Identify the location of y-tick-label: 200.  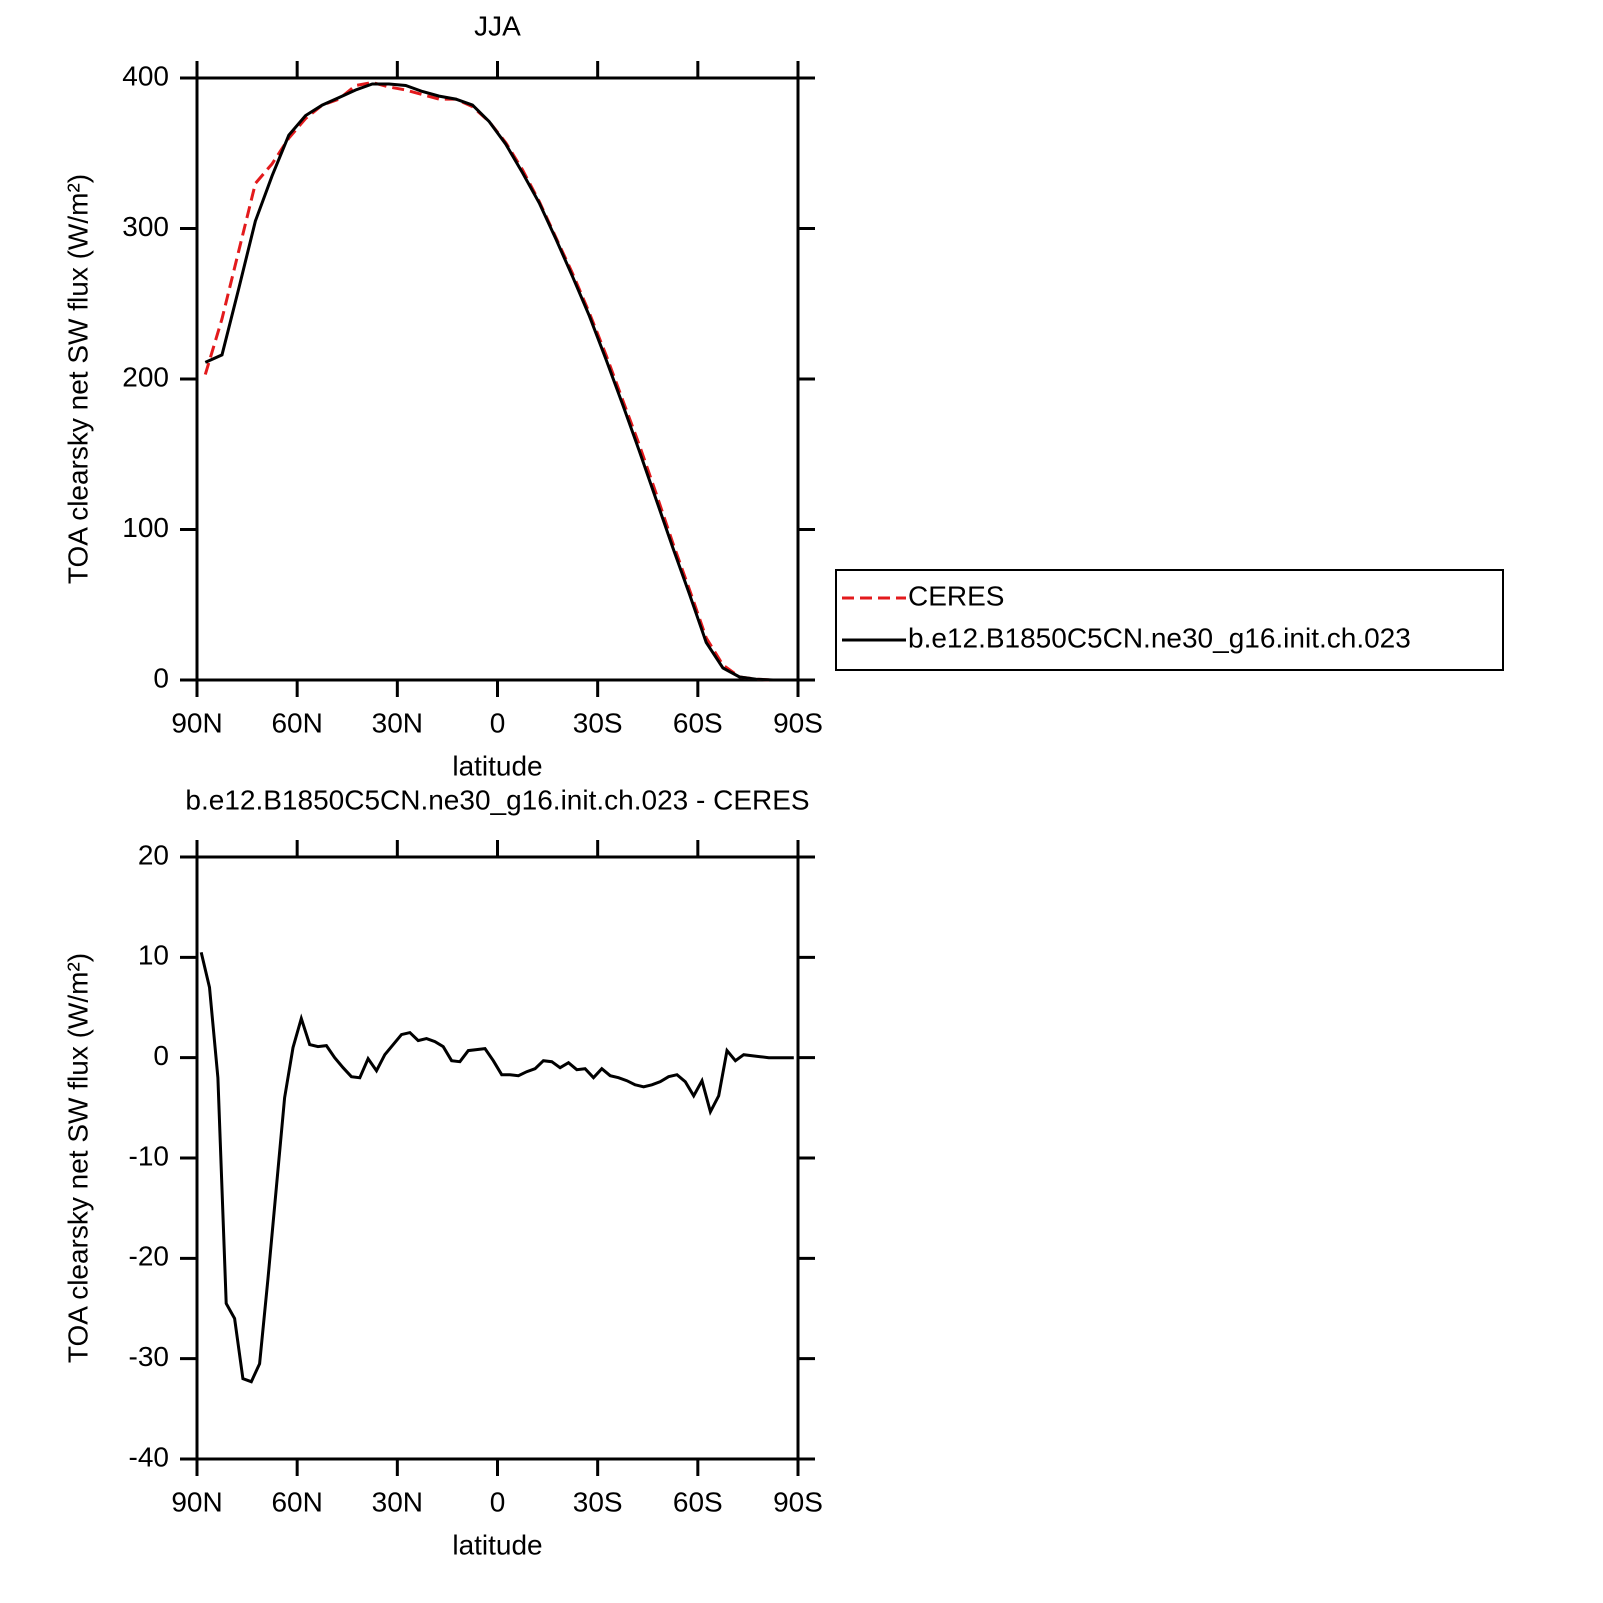
(145, 376).